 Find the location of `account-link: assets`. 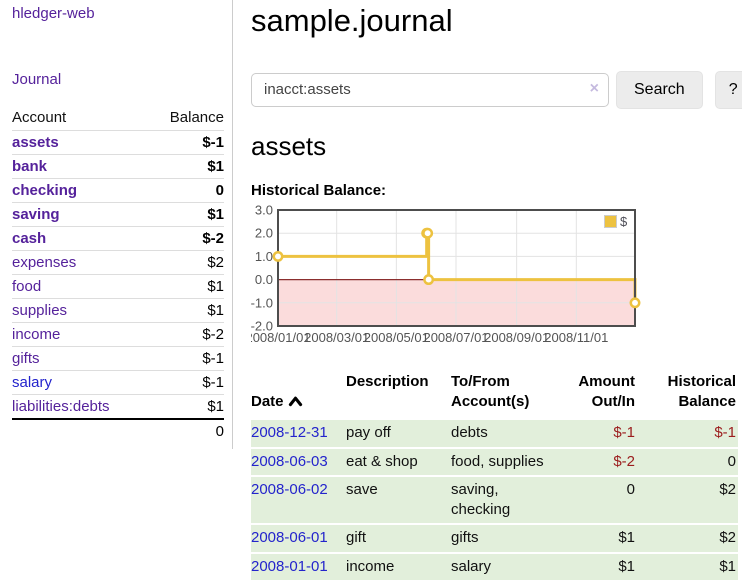

account-link: assets is located at coordinates (35, 142).